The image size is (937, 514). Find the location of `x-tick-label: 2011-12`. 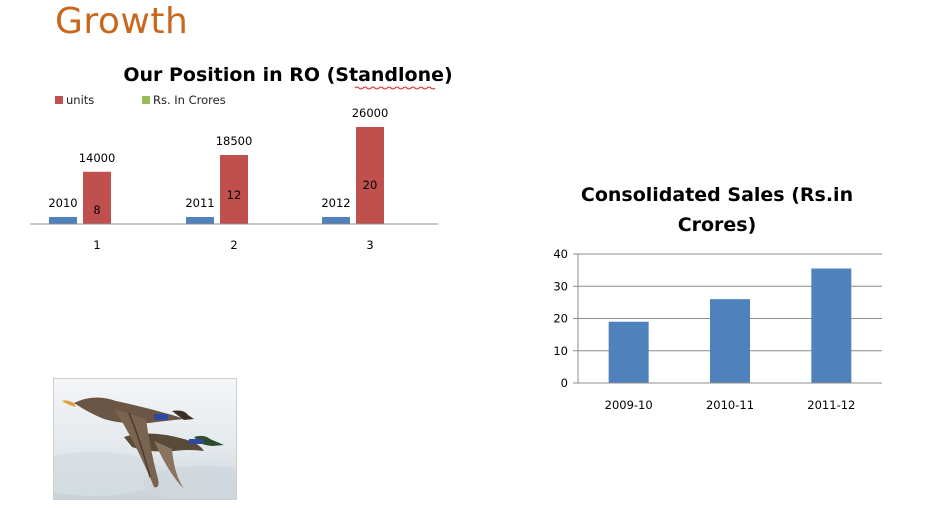

x-tick-label: 2011-12 is located at coordinates (831, 405).